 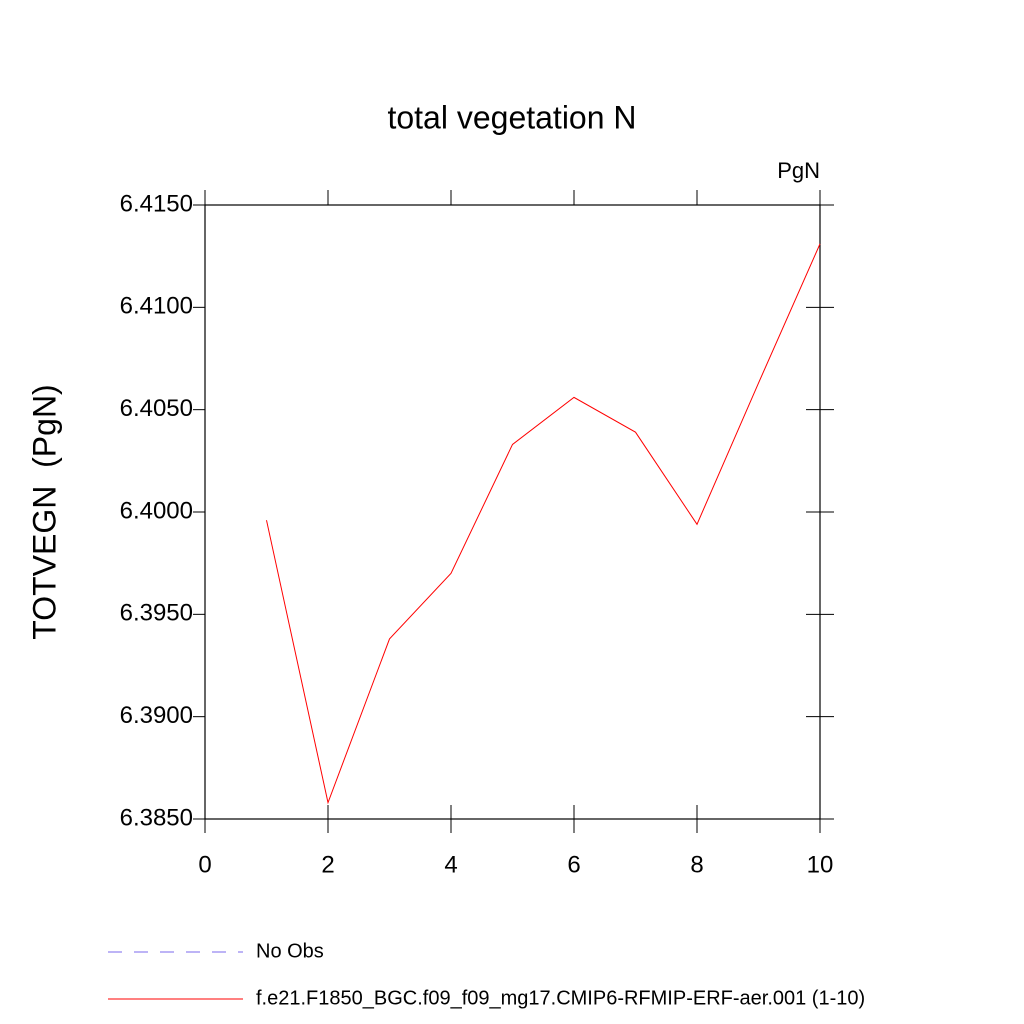 I want to click on x-tick-label: 10, so click(x=820, y=864).